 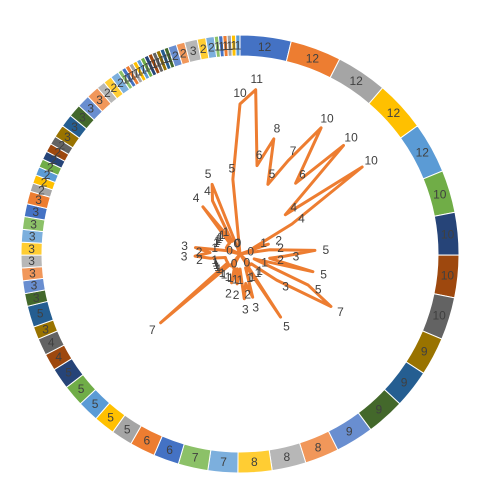 What do you see at coordinates (277, 128) in the screenshot?
I see `radar-point-label: 8` at bounding box center [277, 128].